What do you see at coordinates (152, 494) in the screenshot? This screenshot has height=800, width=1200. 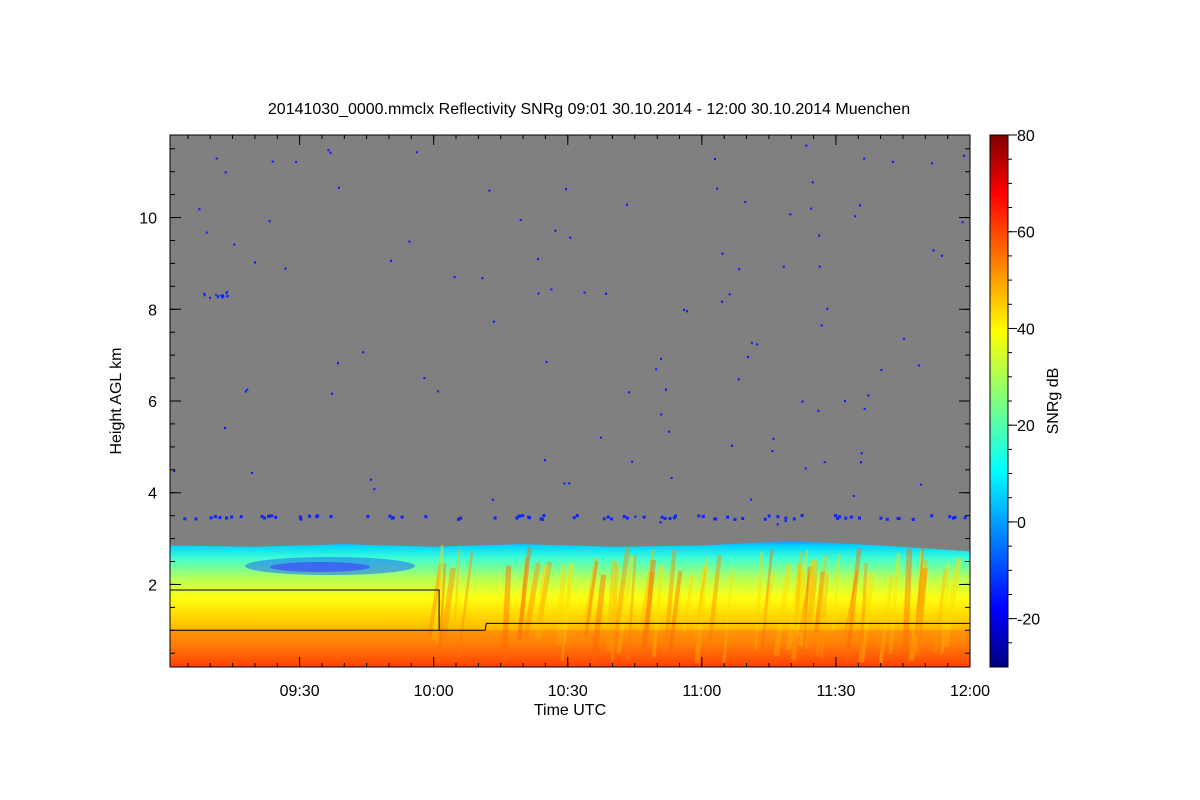 I see `y-tick-label: 4` at bounding box center [152, 494].